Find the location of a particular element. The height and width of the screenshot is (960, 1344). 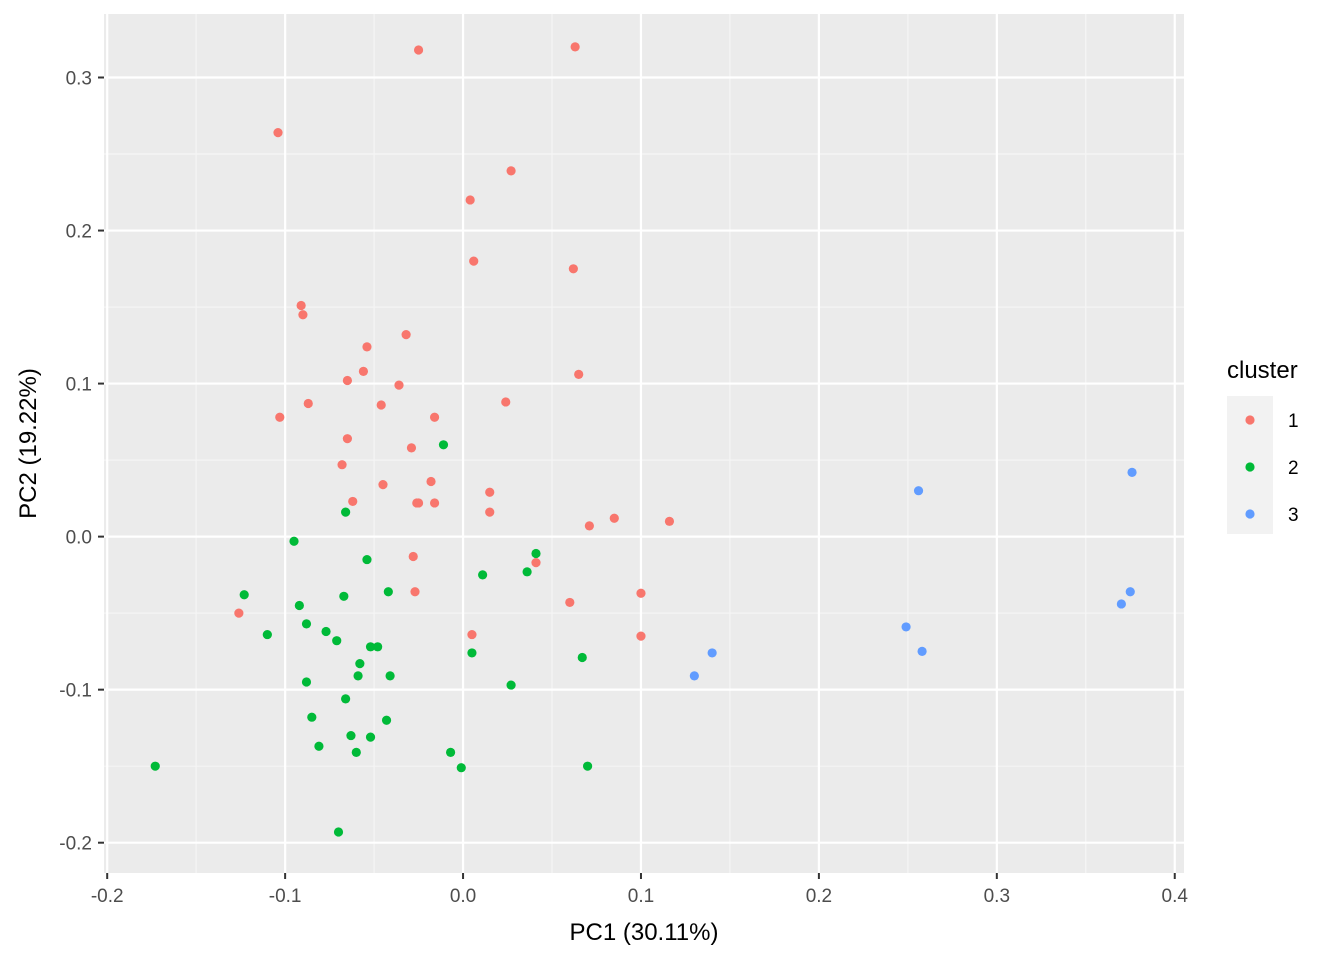

y-tick-label: 0.0 is located at coordinates (79, 538).